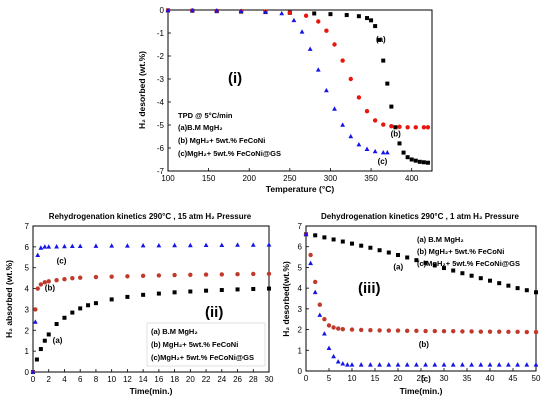 The image size is (550, 403). Describe the element at coordinates (253, 379) in the screenshot. I see `x-tick-label: 28` at that location.